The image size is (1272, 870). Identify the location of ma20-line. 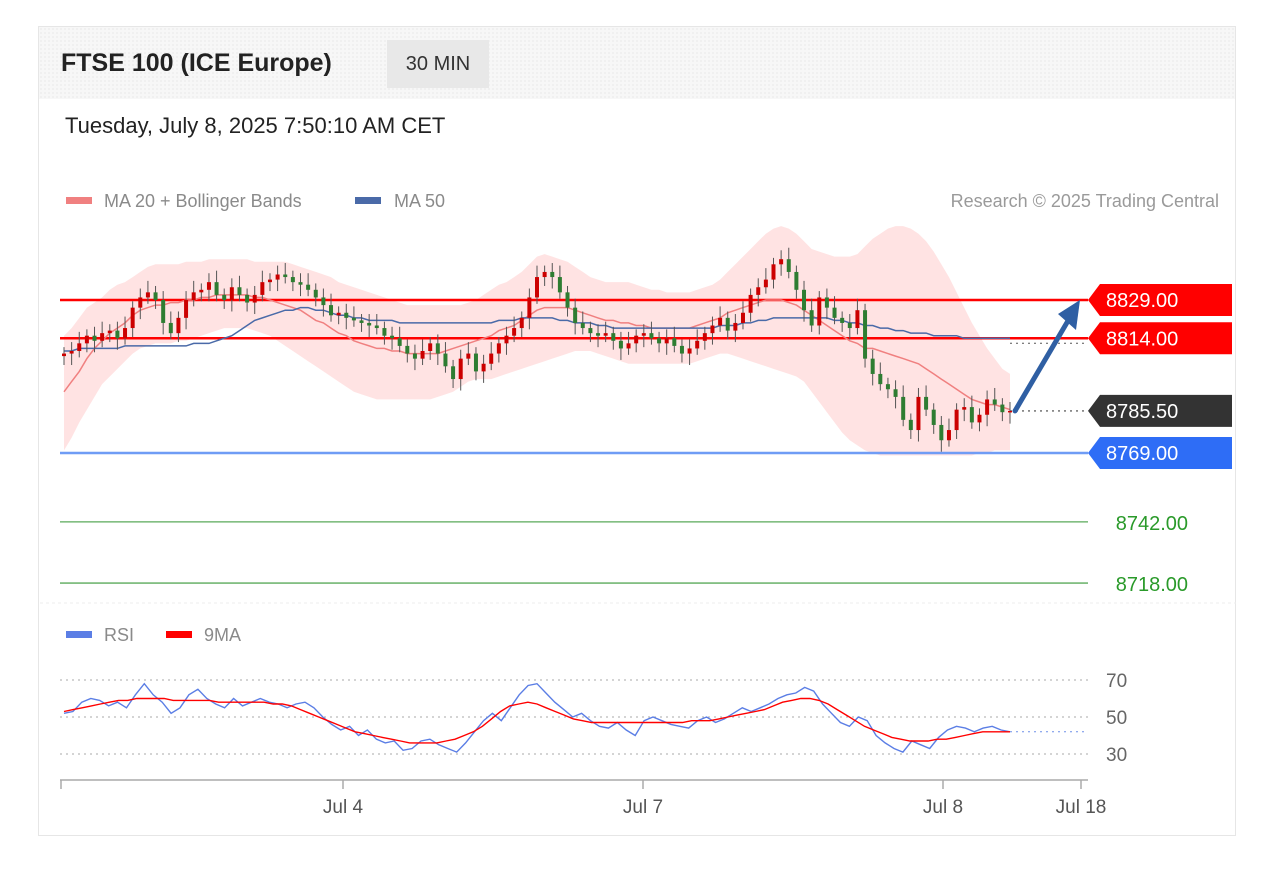
(537, 352).